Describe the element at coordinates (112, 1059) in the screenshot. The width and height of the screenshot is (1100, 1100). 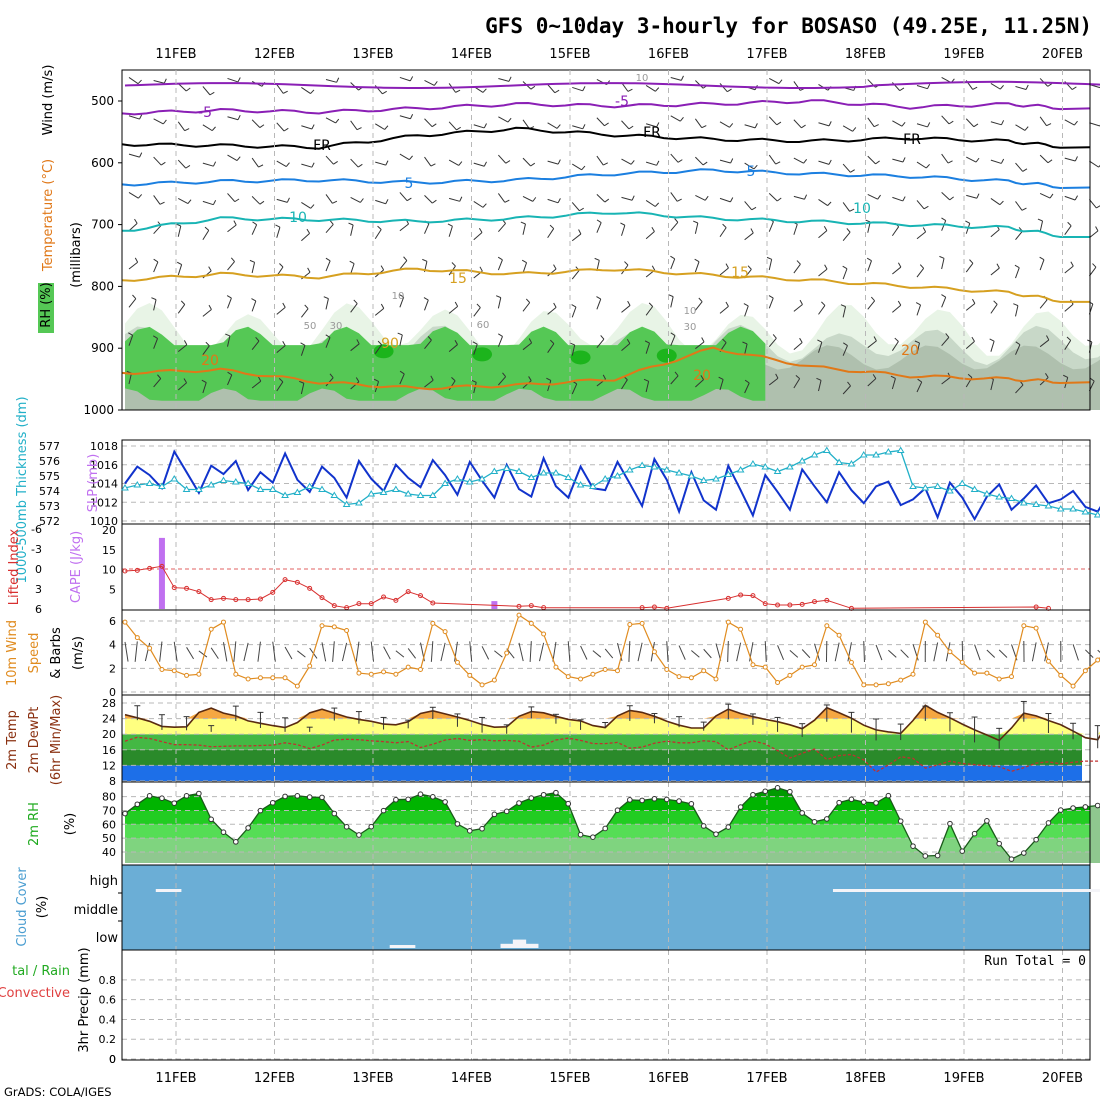
I see `y-tick-label: 0` at that location.